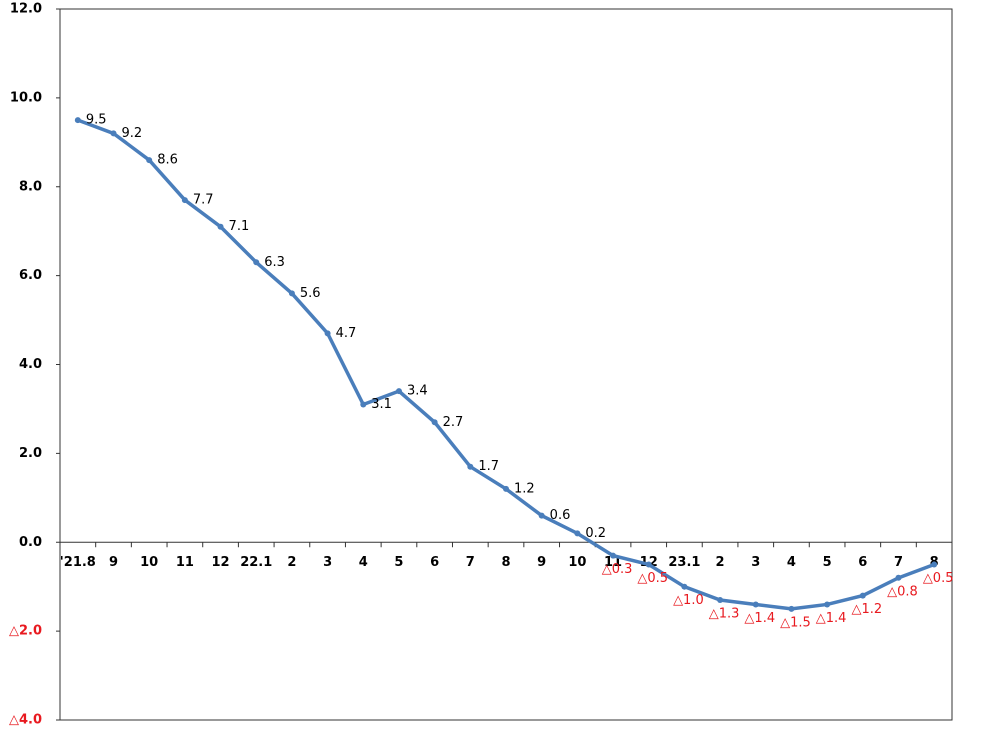 The height and width of the screenshot is (733, 981). Describe the element at coordinates (30, 364) in the screenshot. I see `y-tick-label: 4.0` at that location.